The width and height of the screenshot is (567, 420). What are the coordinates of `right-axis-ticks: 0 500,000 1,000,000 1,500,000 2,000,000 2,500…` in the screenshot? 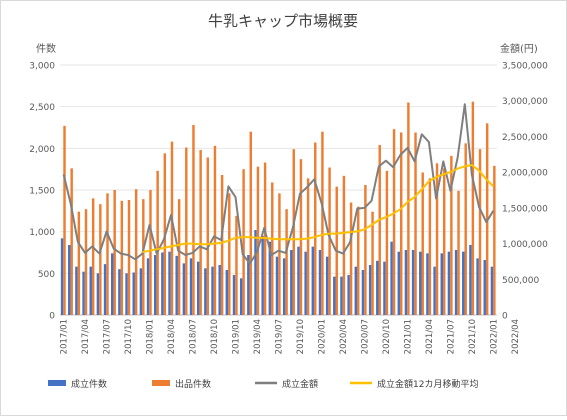 It's located at (525, 192).